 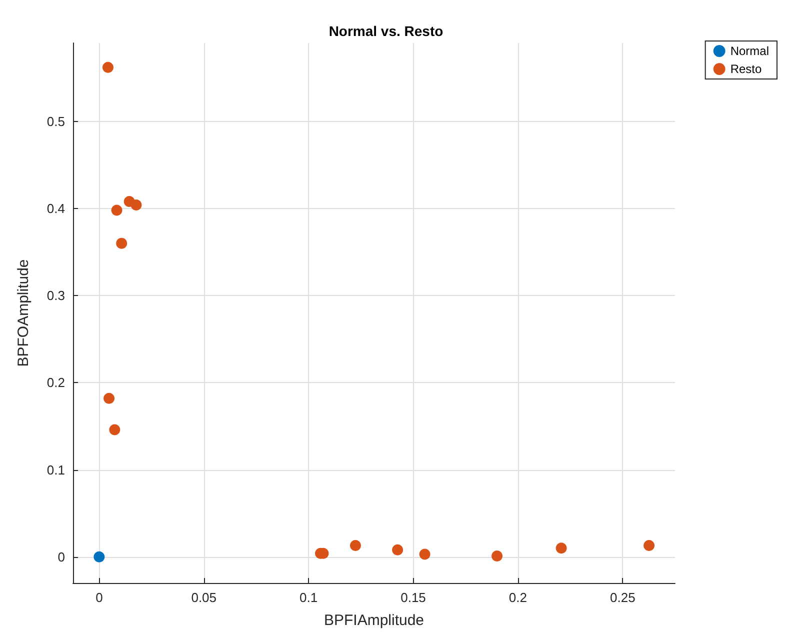 What do you see at coordinates (204, 597) in the screenshot?
I see `x-tick-label: 0.05` at bounding box center [204, 597].